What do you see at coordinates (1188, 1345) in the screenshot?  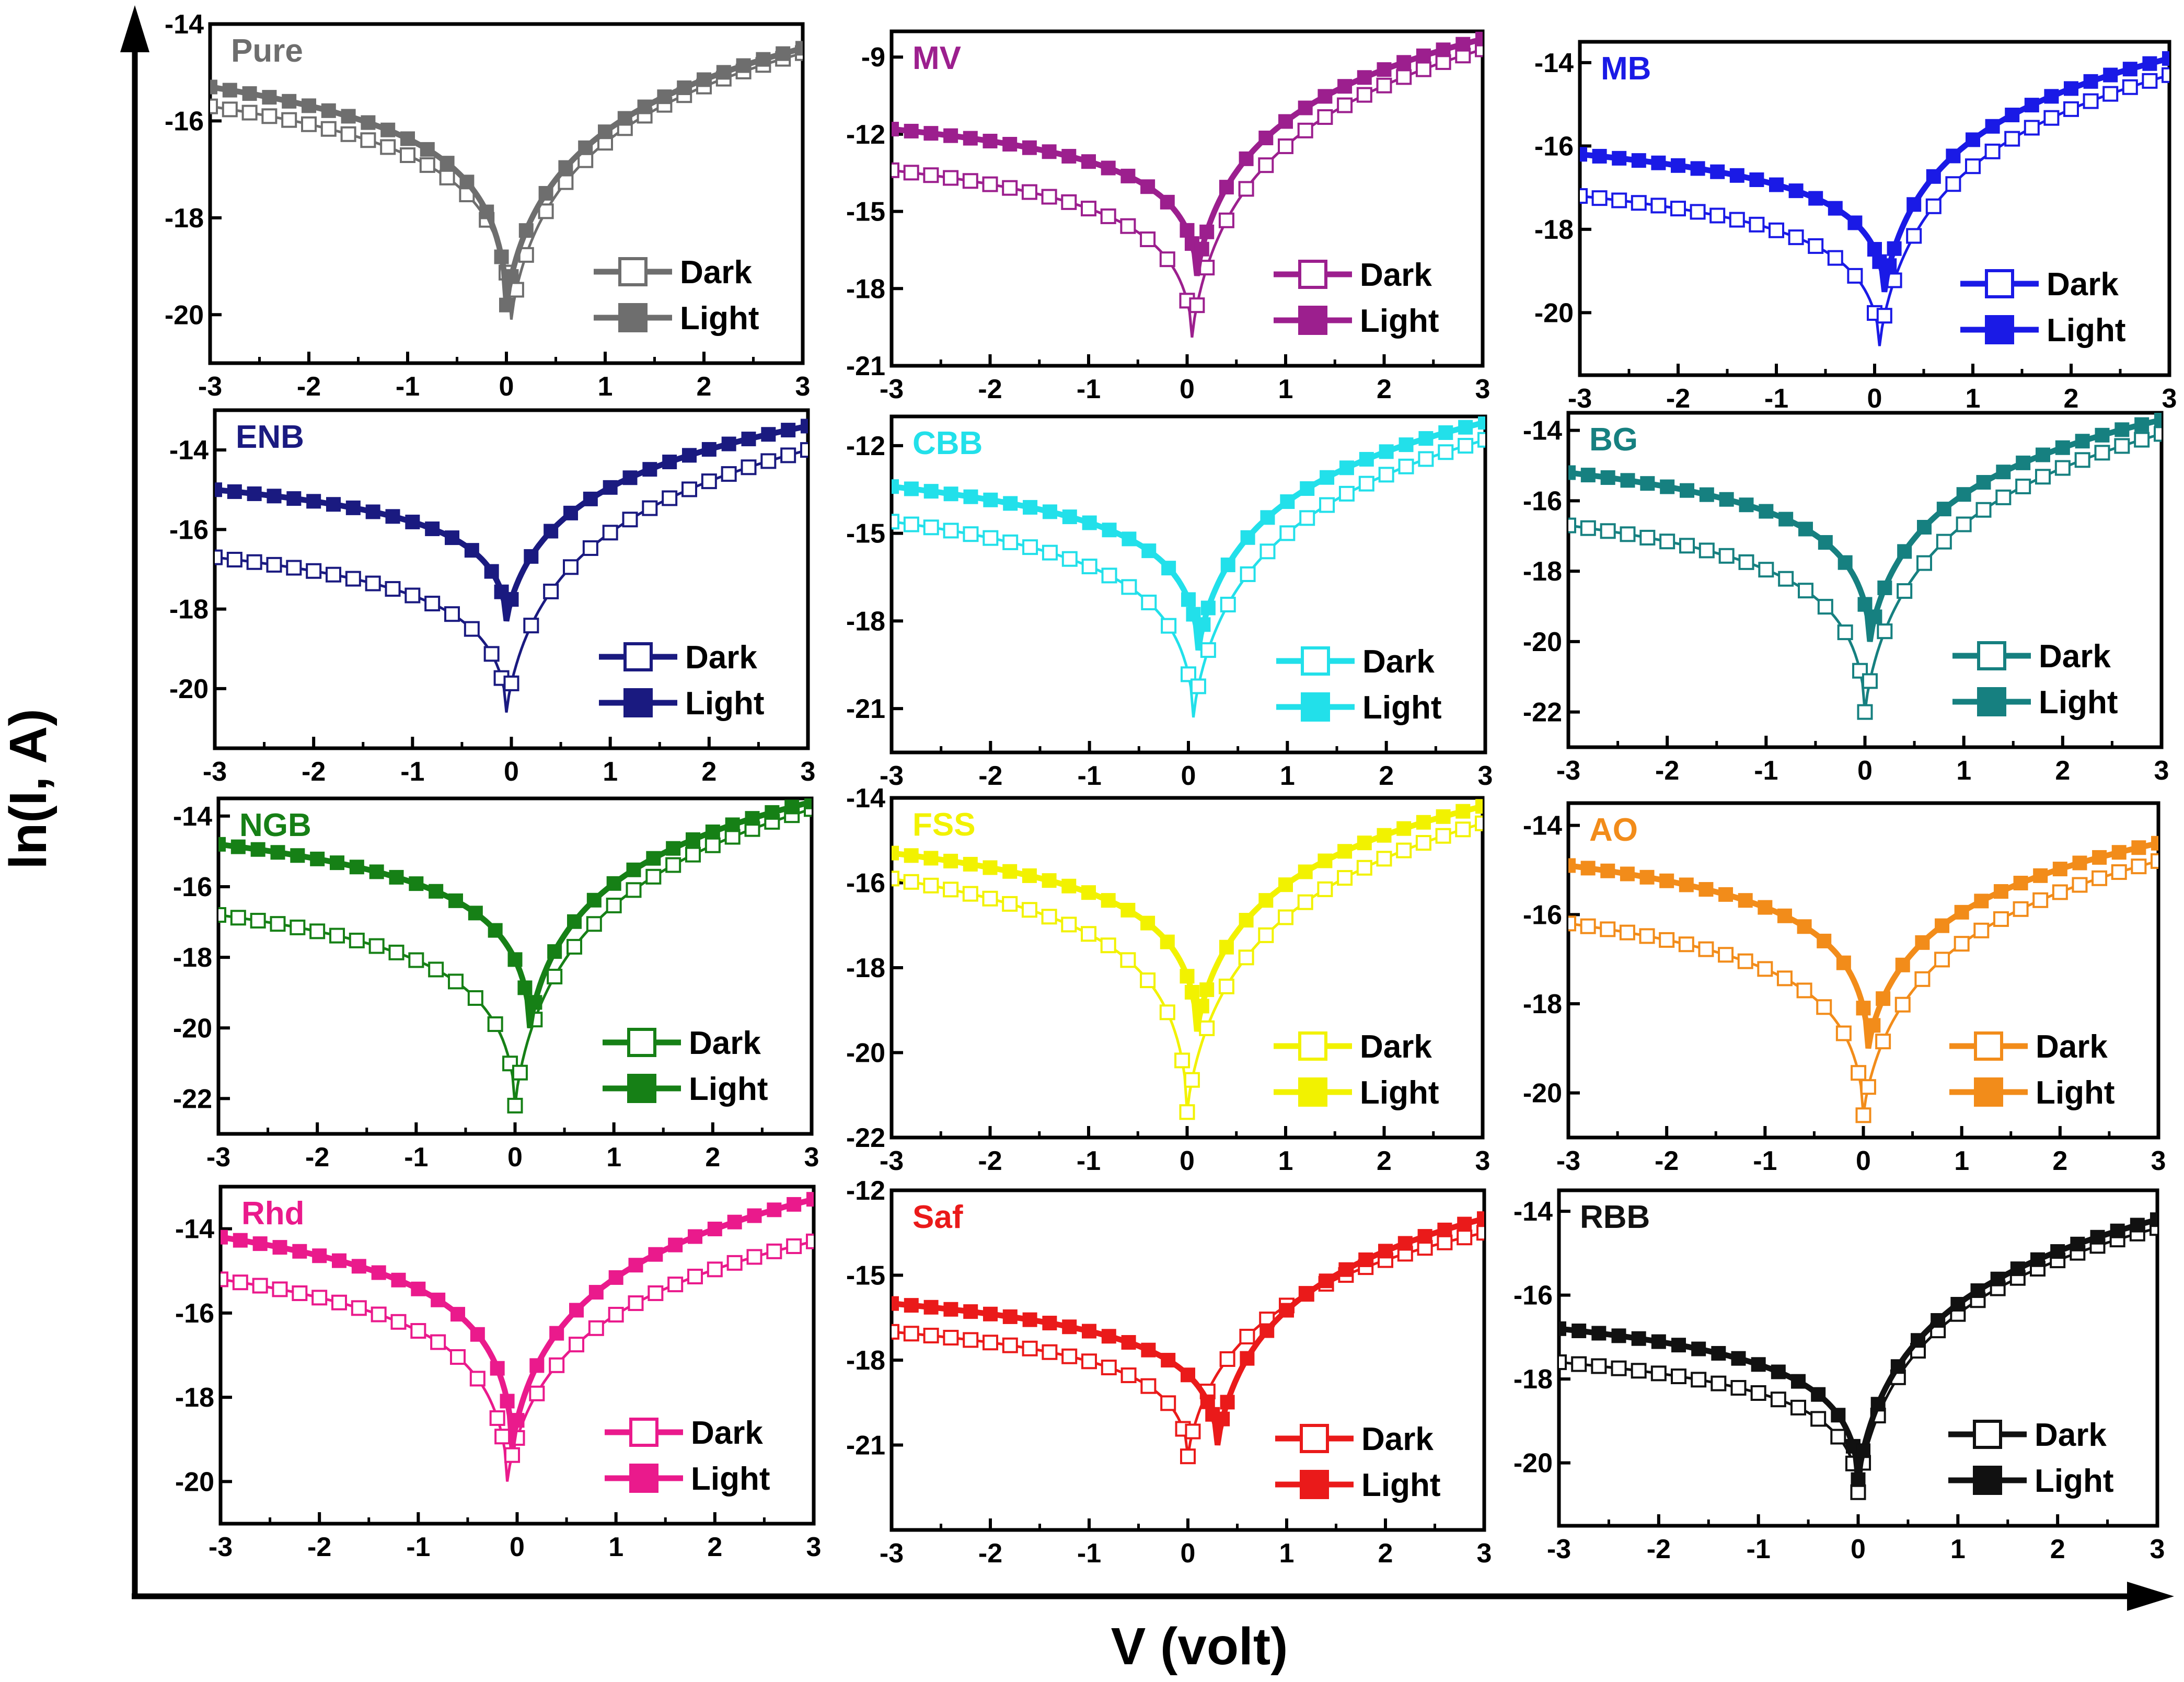 I see `series-dark` at bounding box center [1188, 1345].